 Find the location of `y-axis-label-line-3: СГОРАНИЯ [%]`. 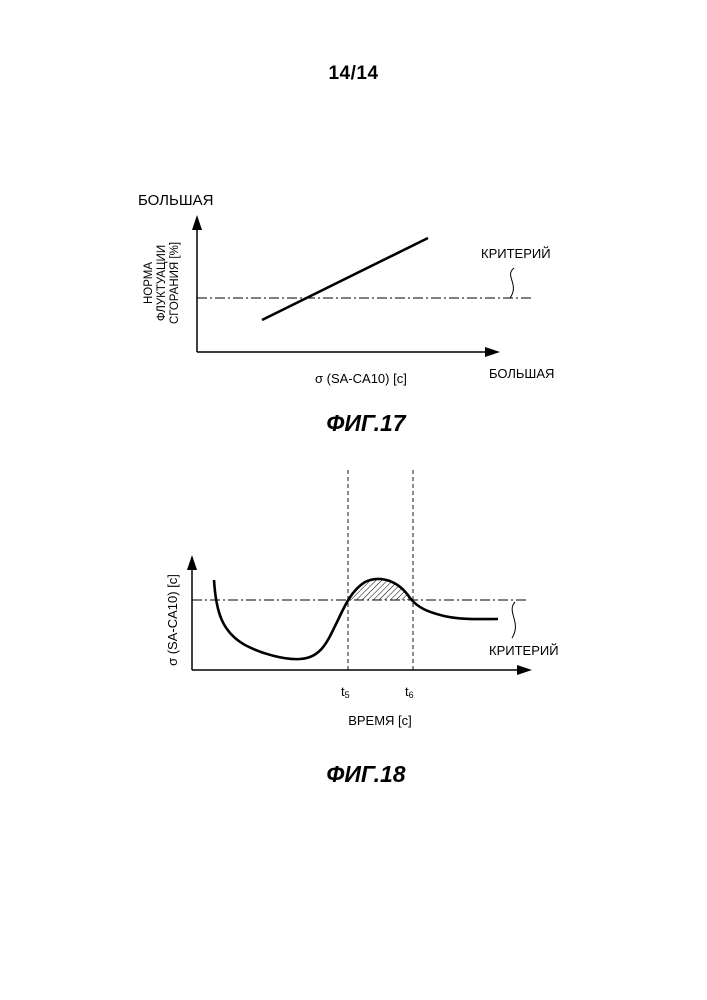

y-axis-label-line-3: СГОРАНИЯ [%] is located at coordinates (175, 283).